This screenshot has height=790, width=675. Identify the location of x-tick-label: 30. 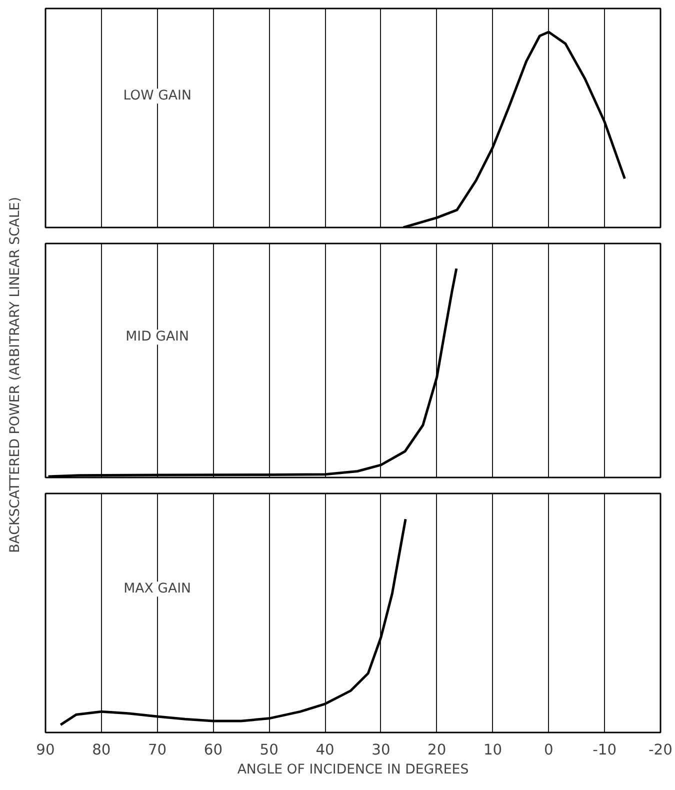
(381, 750).